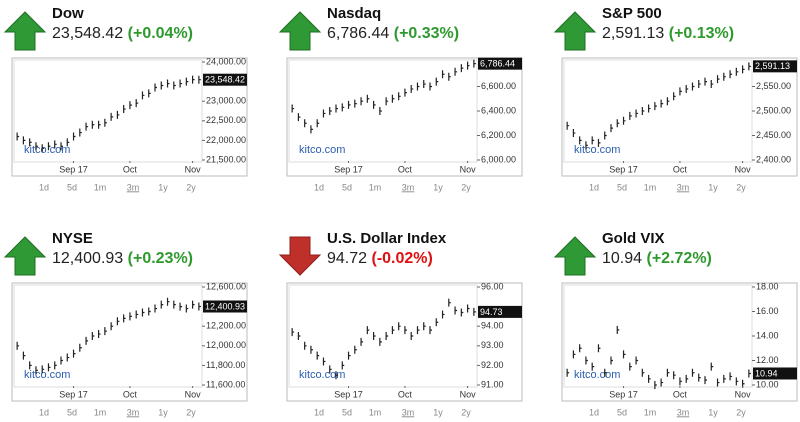 This screenshot has width=800, height=422. Describe the element at coordinates (358, 33) in the screenshot. I see `price: 6,786.44` at that location.